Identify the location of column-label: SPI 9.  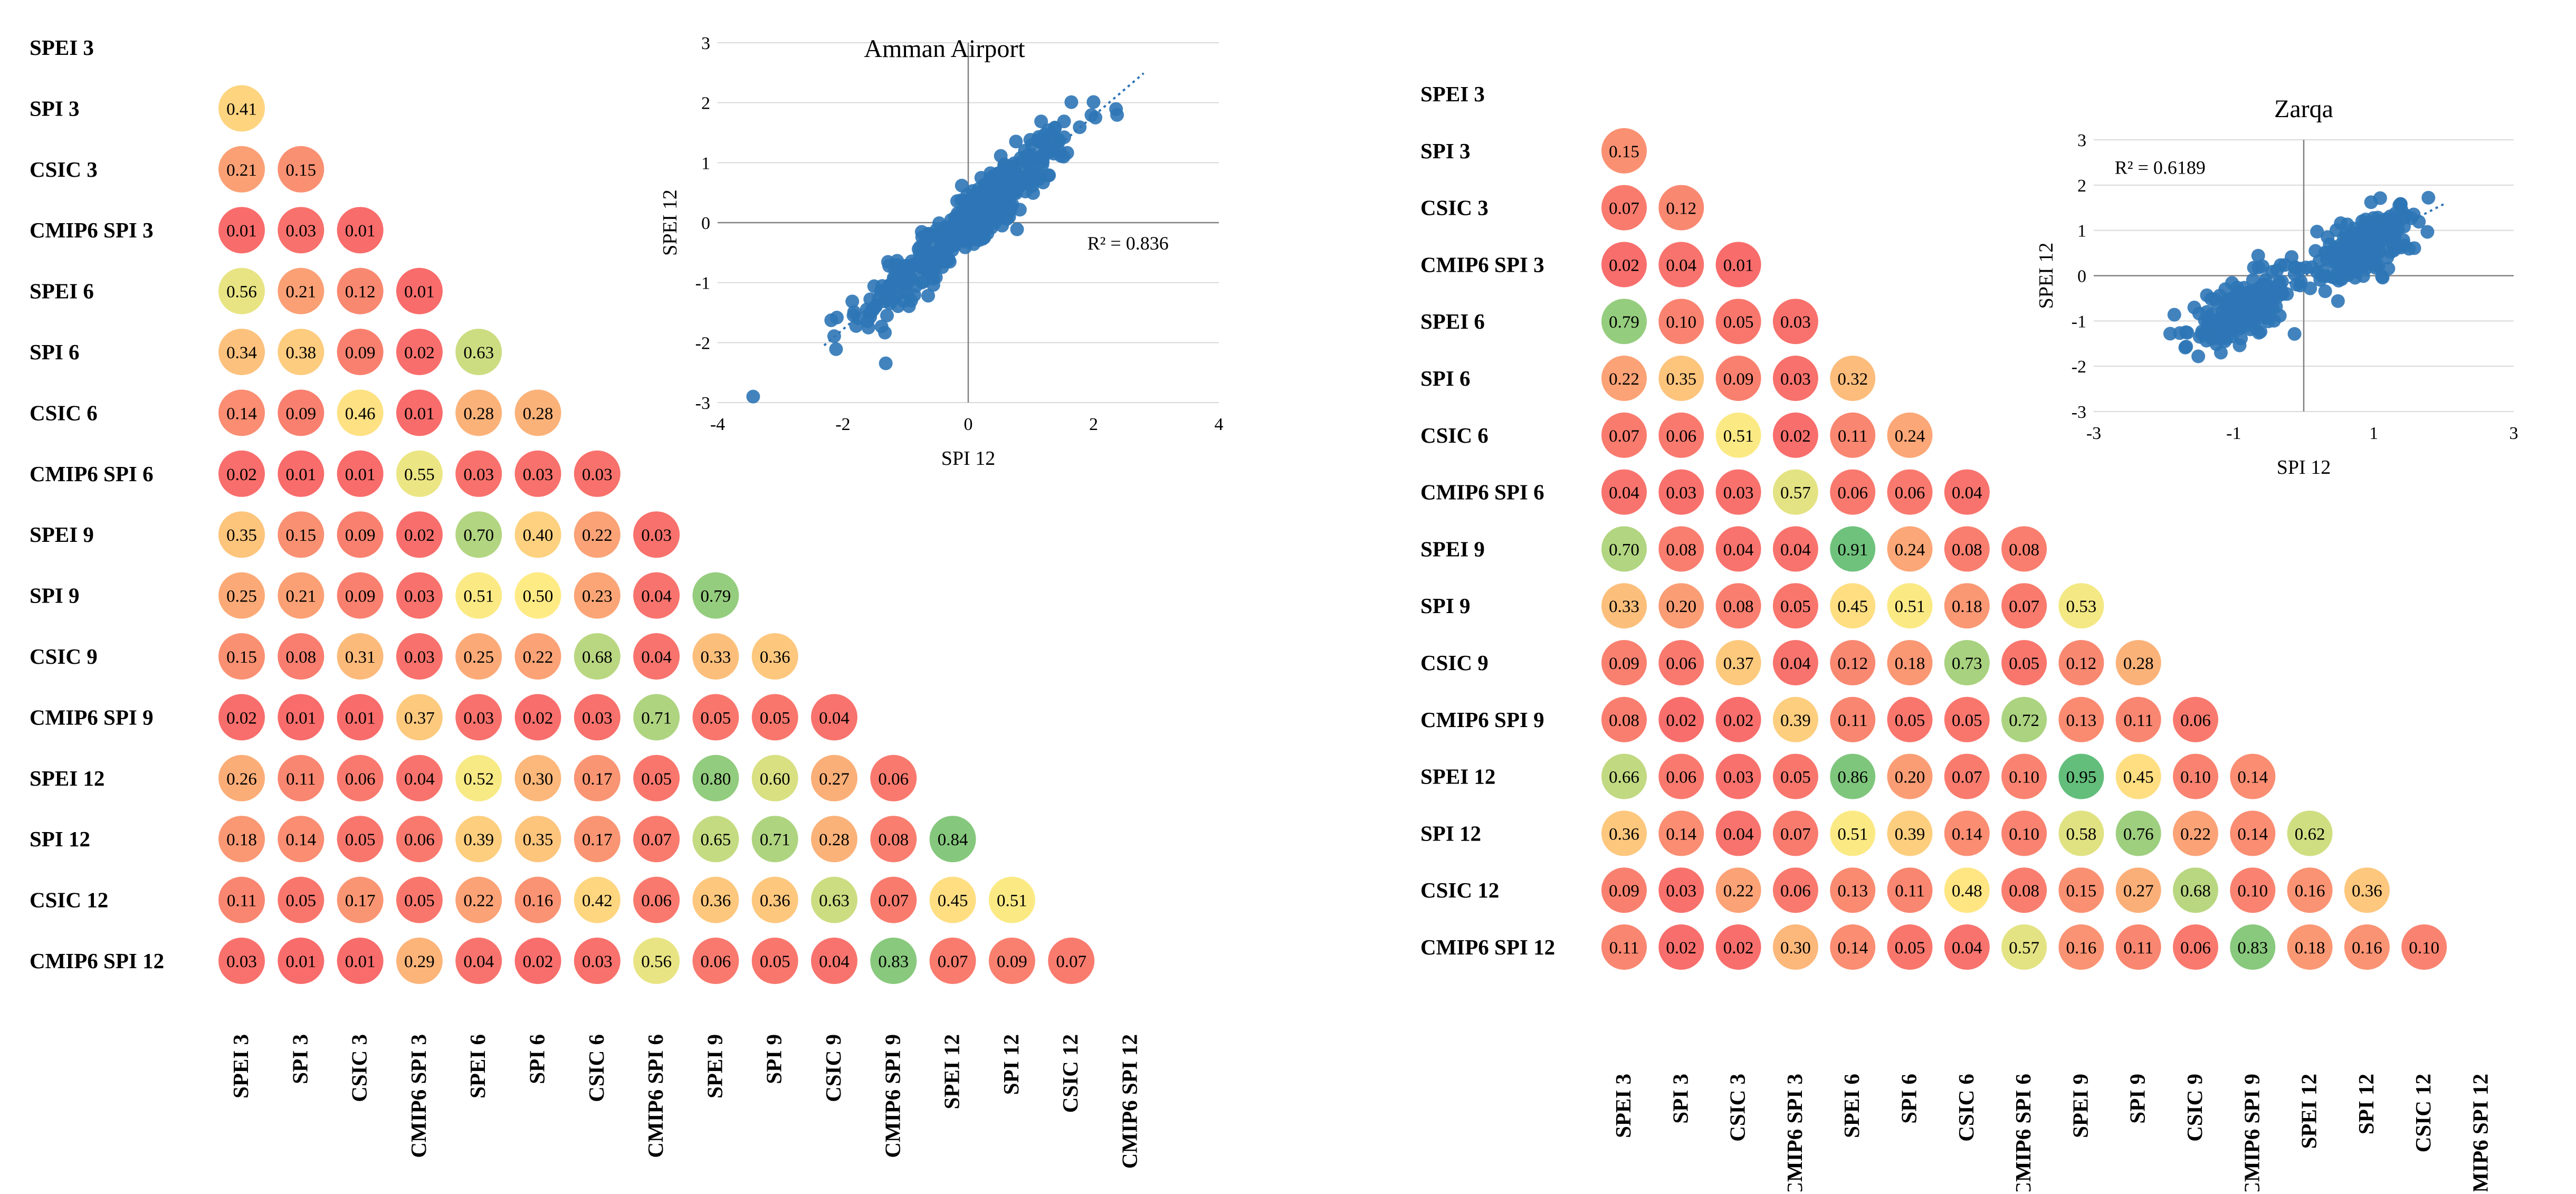
(2137, 1099).